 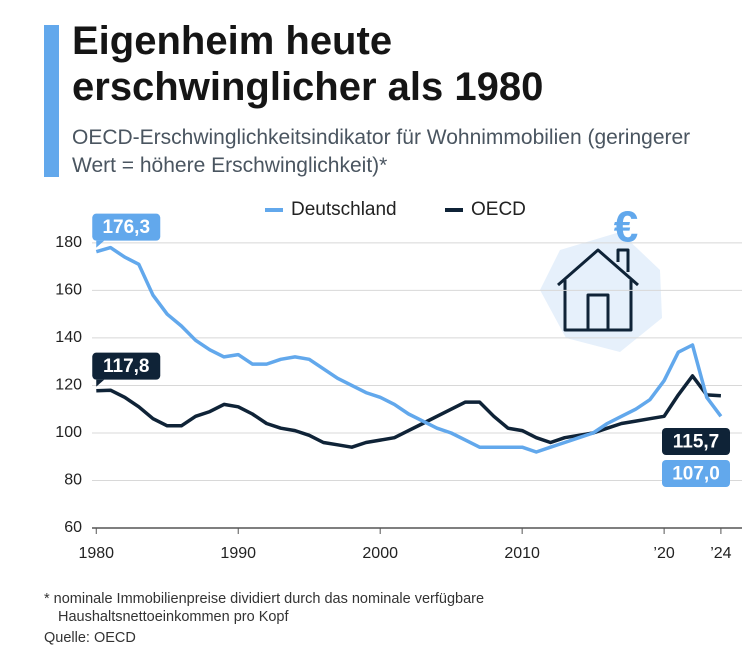 I want to click on y-tick-label: 160, so click(x=68, y=290).